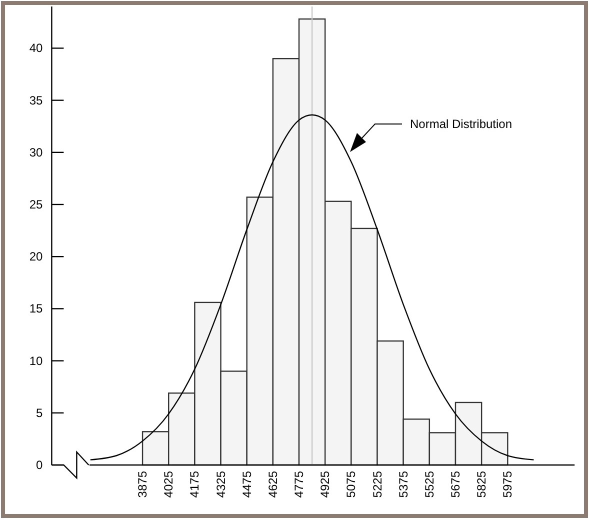 The image size is (589, 522). I want to click on y-tick-label: 30, so click(36, 152).